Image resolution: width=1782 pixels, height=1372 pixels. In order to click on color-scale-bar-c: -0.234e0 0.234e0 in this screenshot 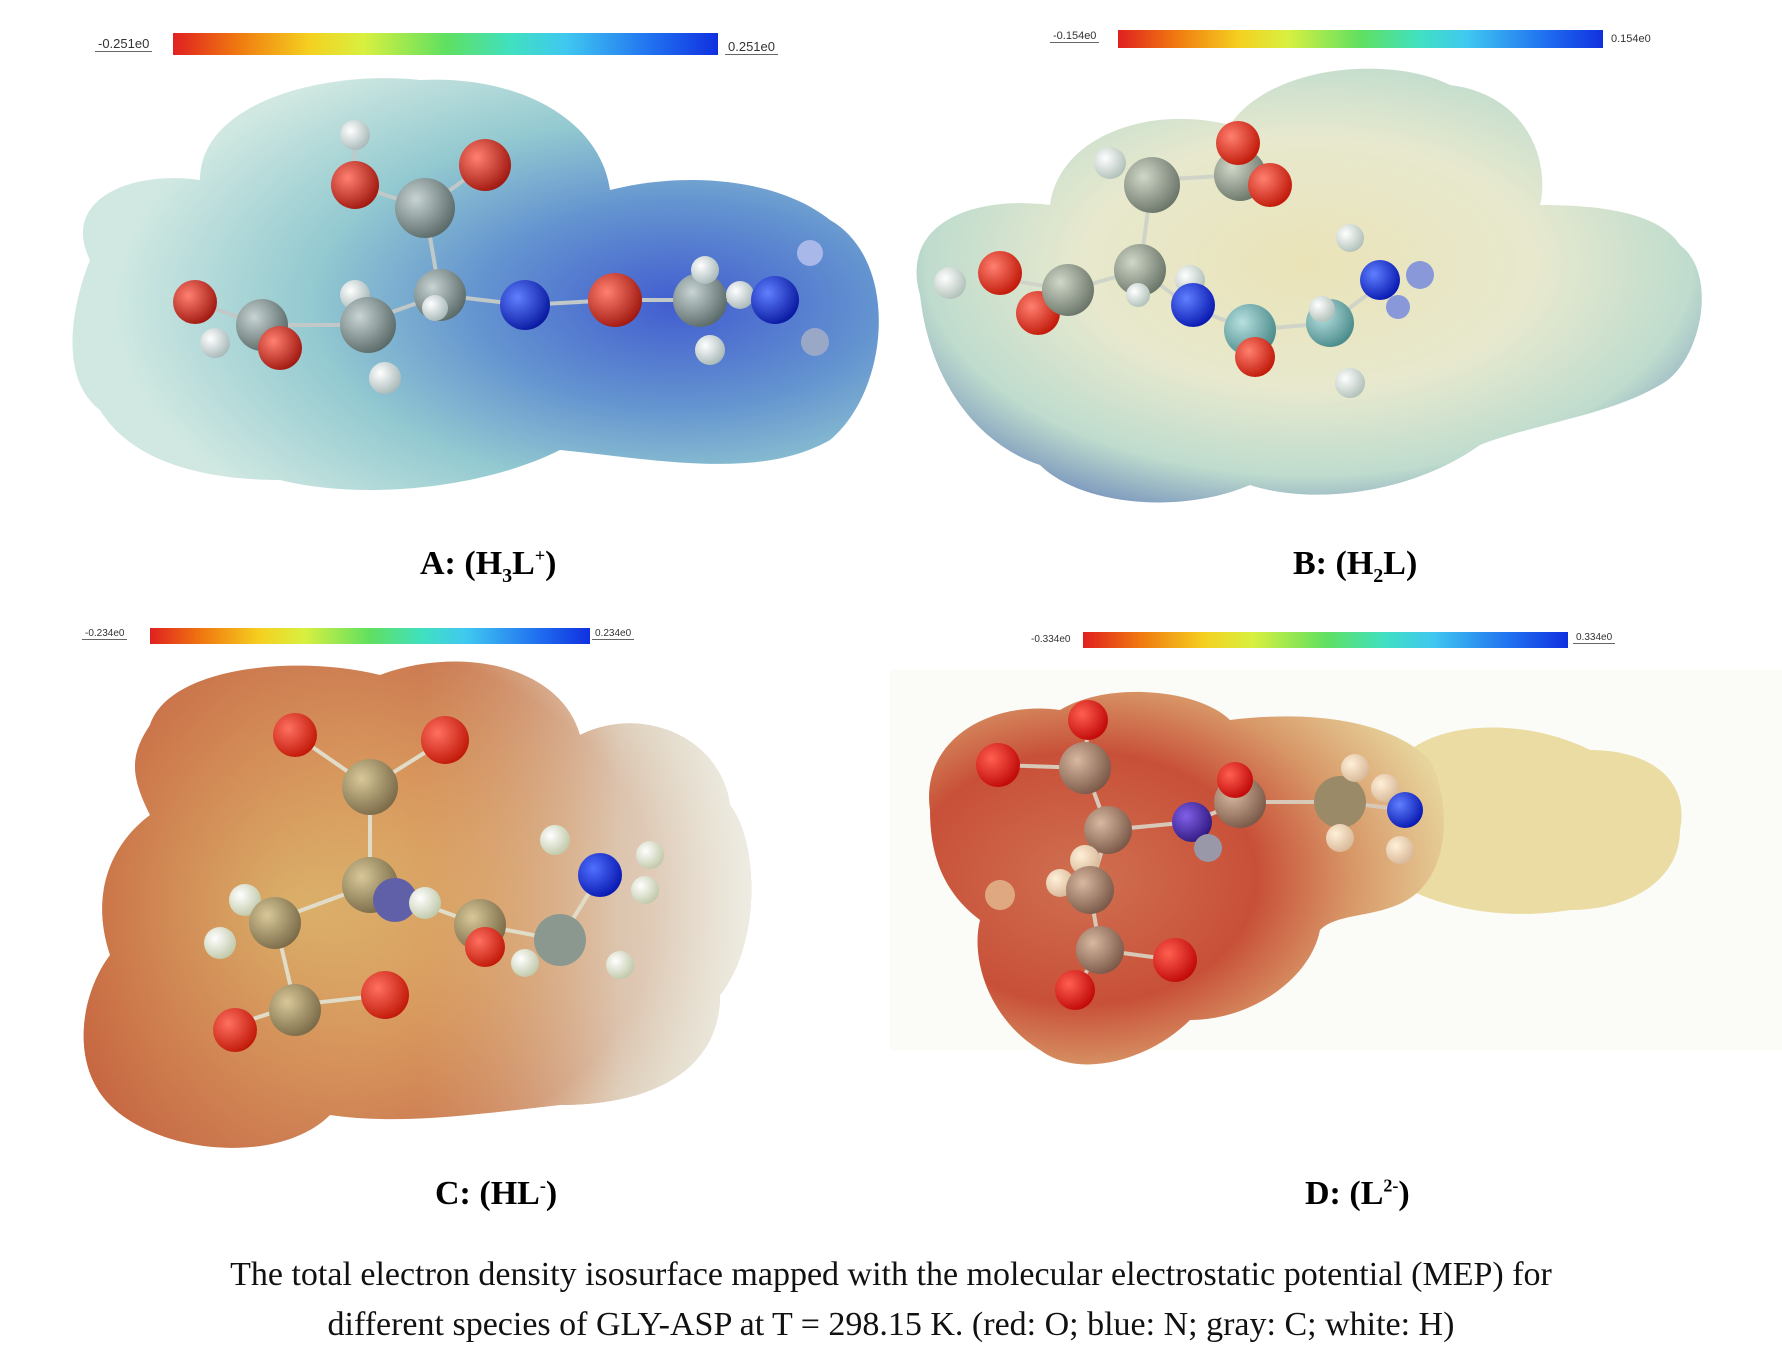, I will do `click(422, 636)`.